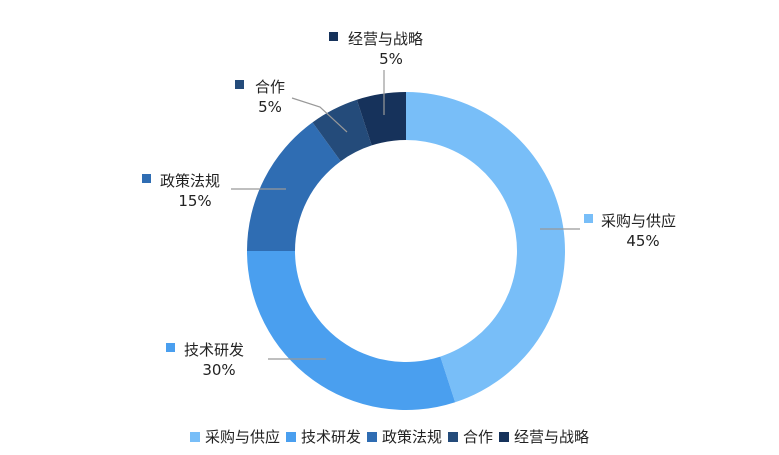 The image size is (779, 455). Describe the element at coordinates (319, 115) in the screenshot. I see `leader-line-cooperation` at that location.